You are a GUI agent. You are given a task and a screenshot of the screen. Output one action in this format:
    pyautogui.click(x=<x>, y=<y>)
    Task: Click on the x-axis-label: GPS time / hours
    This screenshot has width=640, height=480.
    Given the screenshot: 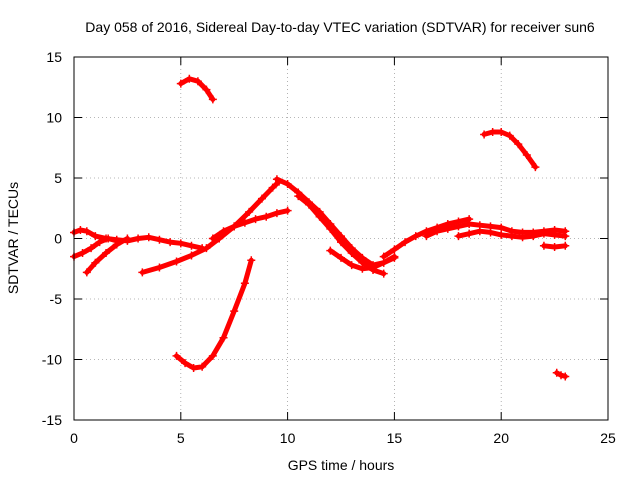 What is the action you would take?
    pyautogui.click(x=341, y=465)
    